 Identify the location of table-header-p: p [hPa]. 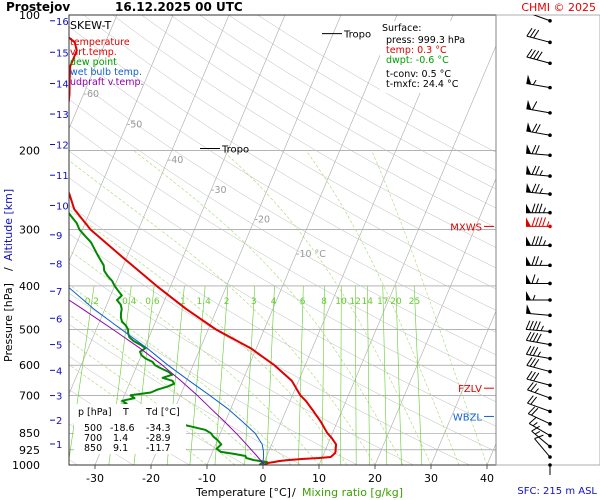
(95, 412).